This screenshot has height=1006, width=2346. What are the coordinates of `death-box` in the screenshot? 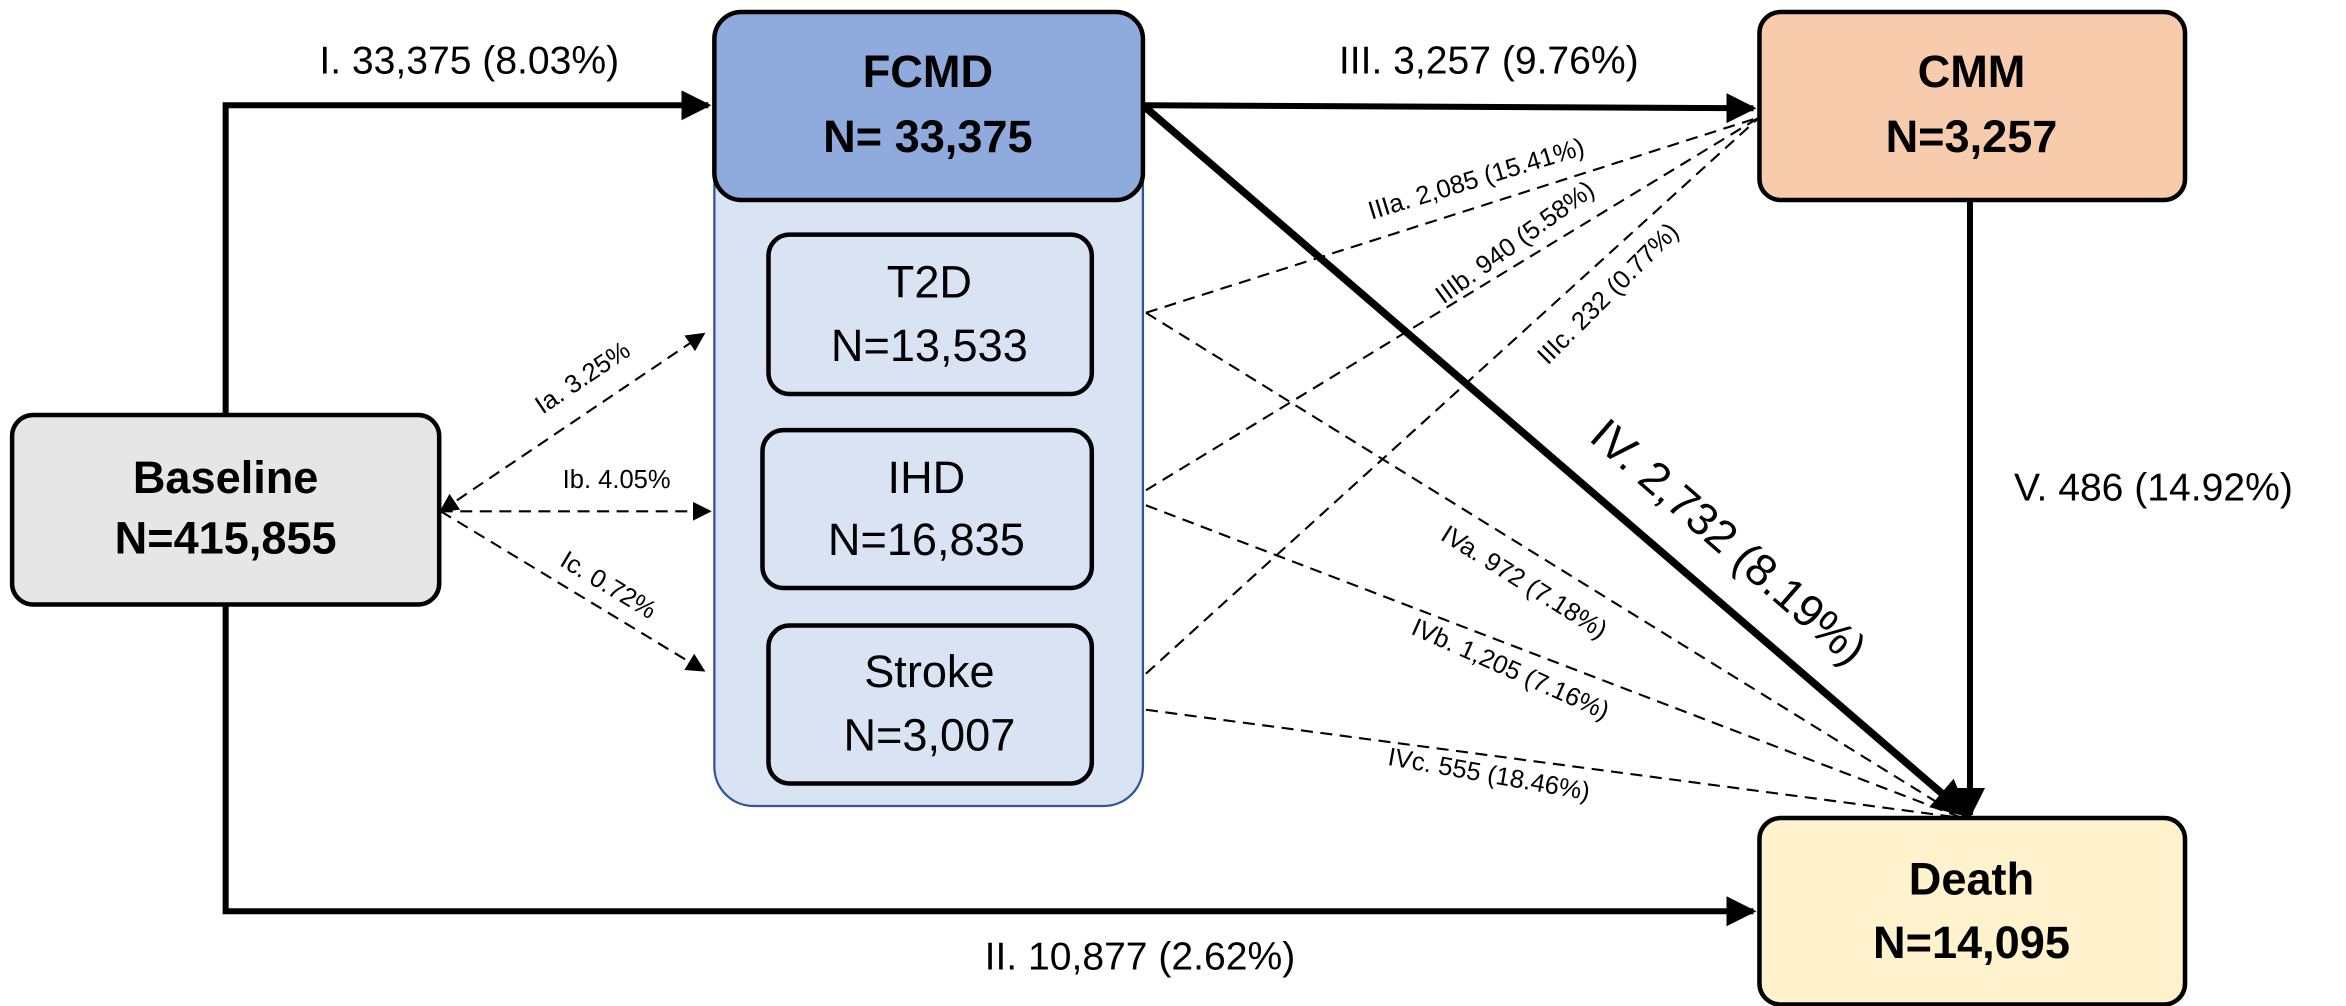 It's located at (1972, 910).